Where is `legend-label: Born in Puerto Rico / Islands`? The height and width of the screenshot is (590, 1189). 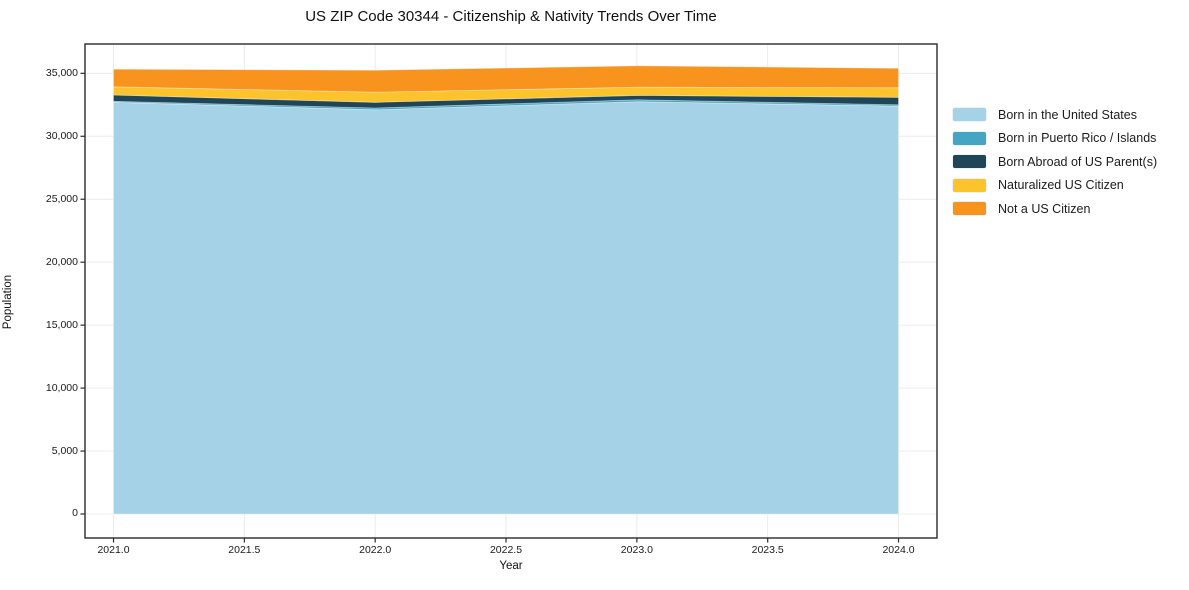
legend-label: Born in Puerto Rico / Islands is located at coordinates (1077, 138).